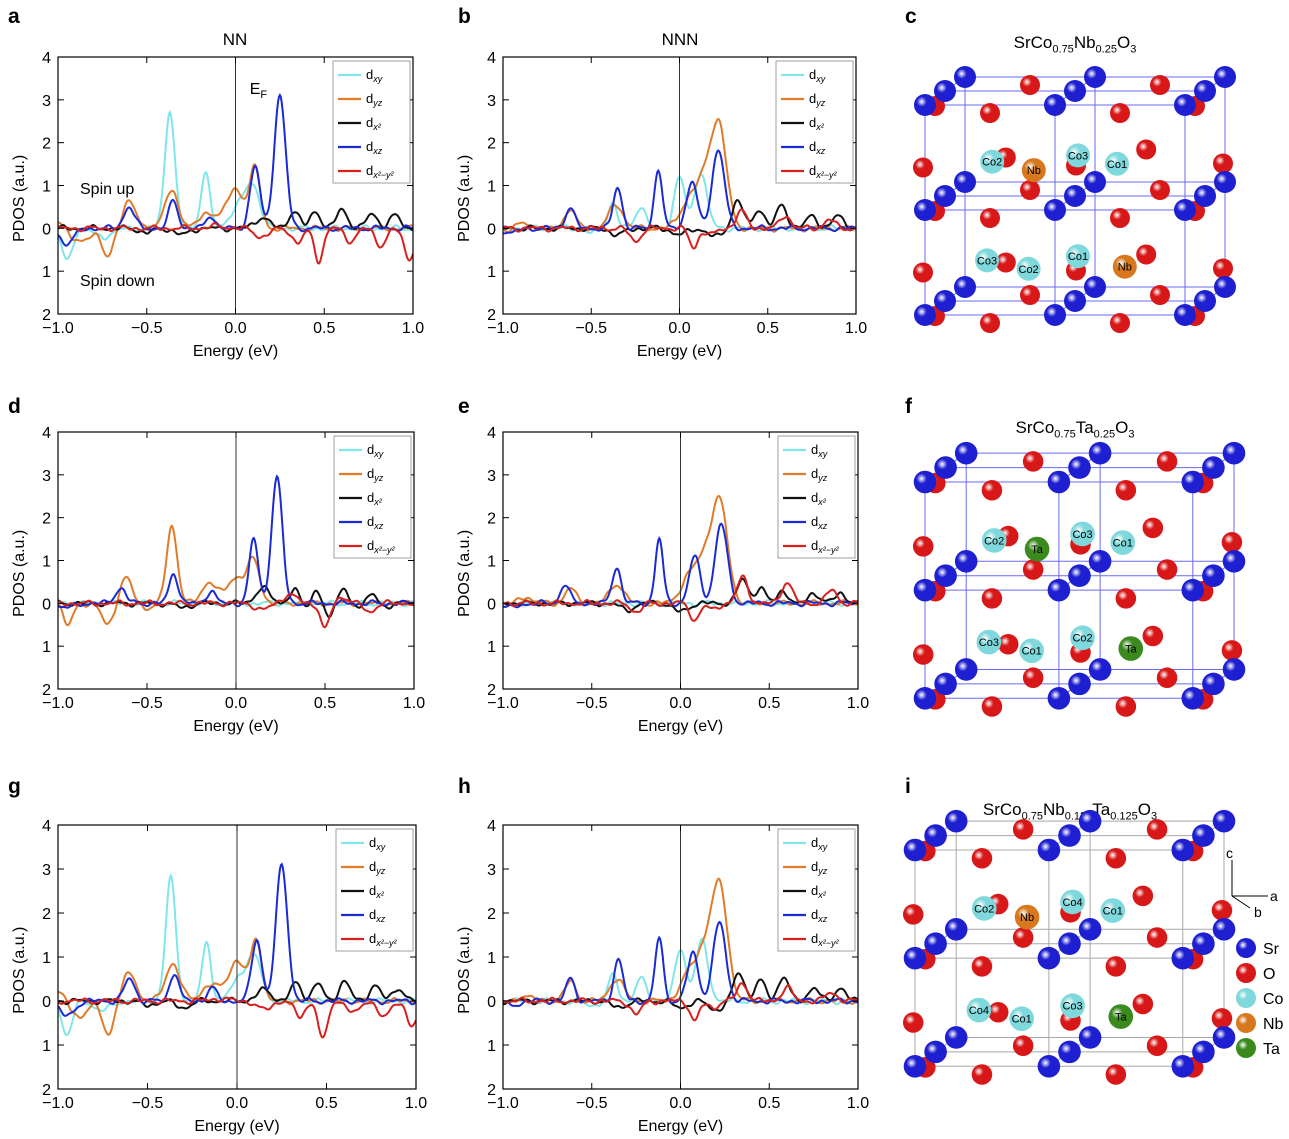 Image resolution: width=1289 pixels, height=1139 pixels. What do you see at coordinates (1246, 973) in the screenshot?
I see `legend-atom-o` at bounding box center [1246, 973].